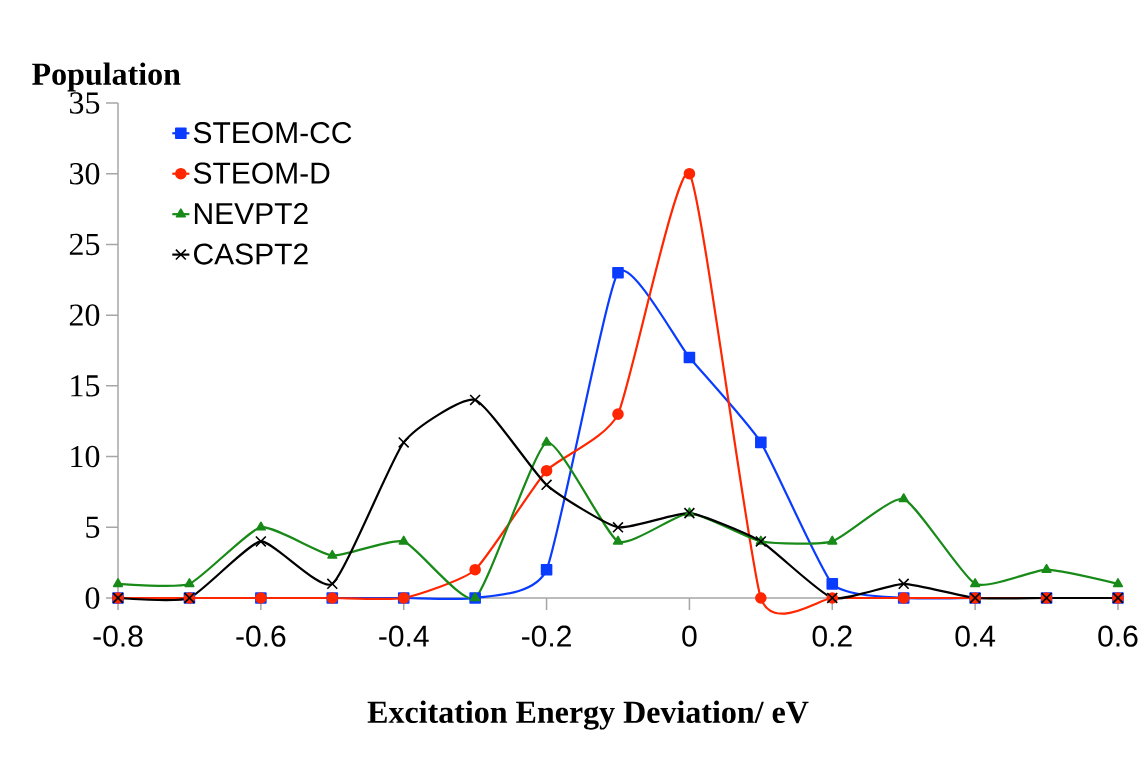 The width and height of the screenshot is (1146, 770). What do you see at coordinates (261, 173) in the screenshot?
I see `legend-label: STEOM-D` at bounding box center [261, 173].